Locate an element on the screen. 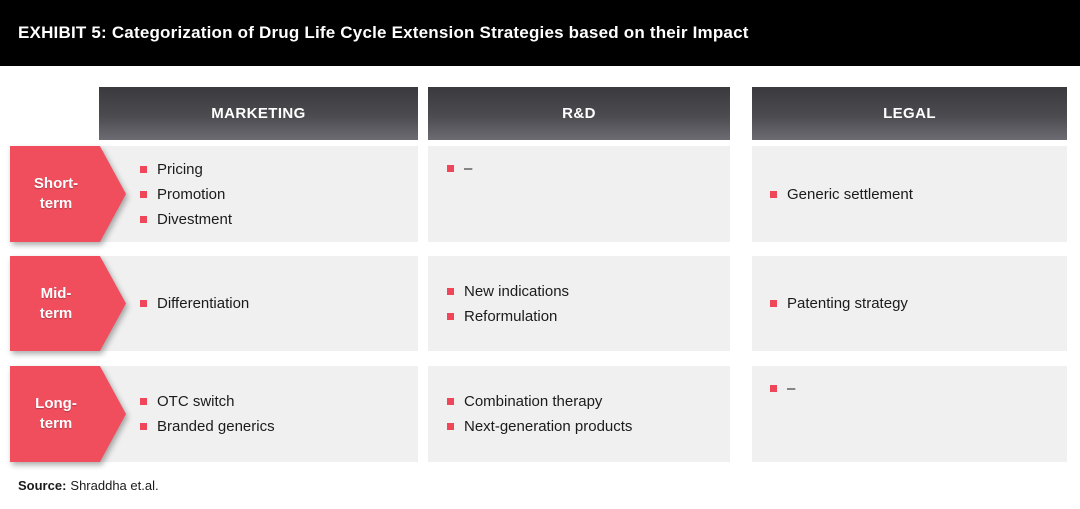 The height and width of the screenshot is (509, 1080). column-header-rd: R&D is located at coordinates (579, 113).